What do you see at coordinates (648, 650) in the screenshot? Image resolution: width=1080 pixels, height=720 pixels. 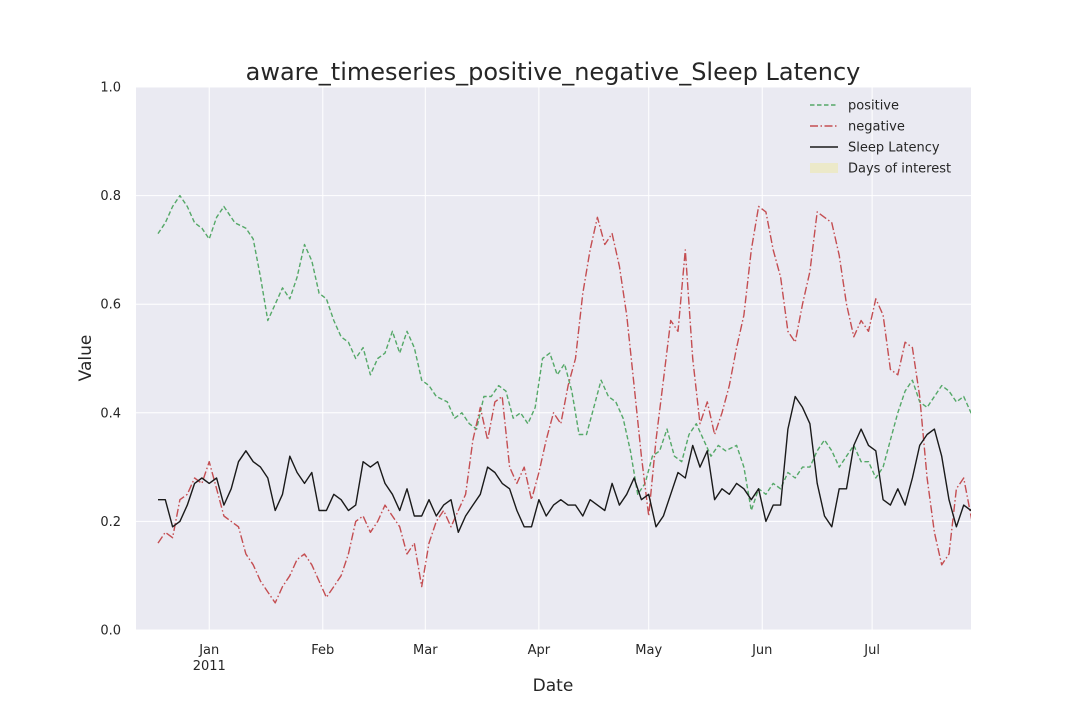 I see `x-tick-label: May` at bounding box center [648, 650].